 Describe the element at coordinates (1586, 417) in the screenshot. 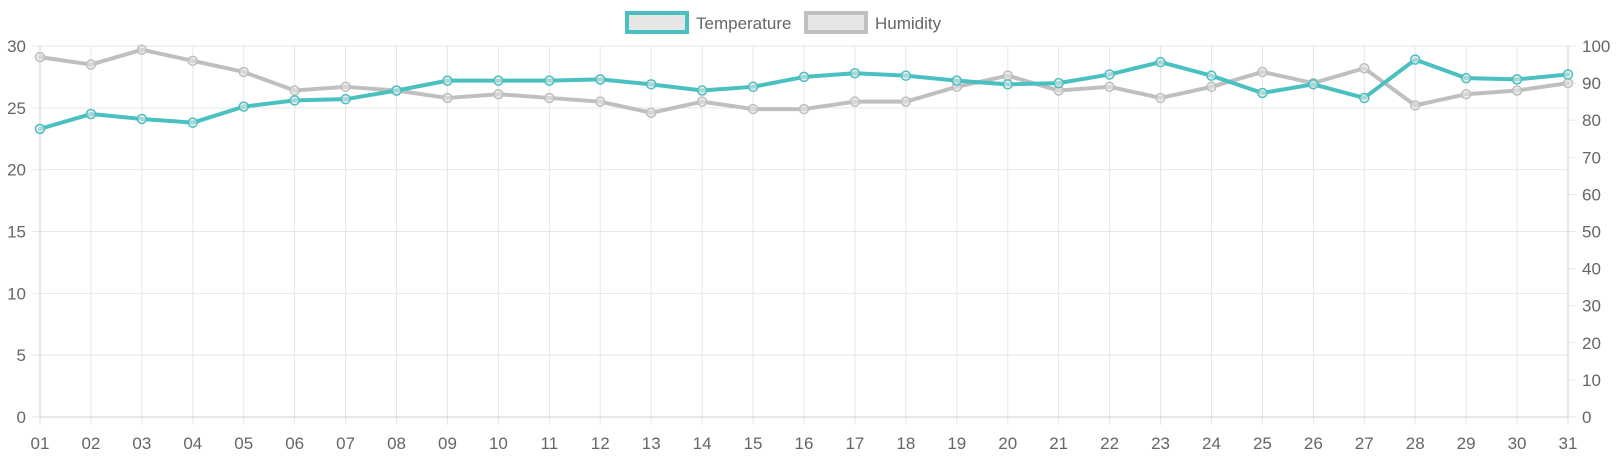

I see `y-right-tick-label: 0` at that location.